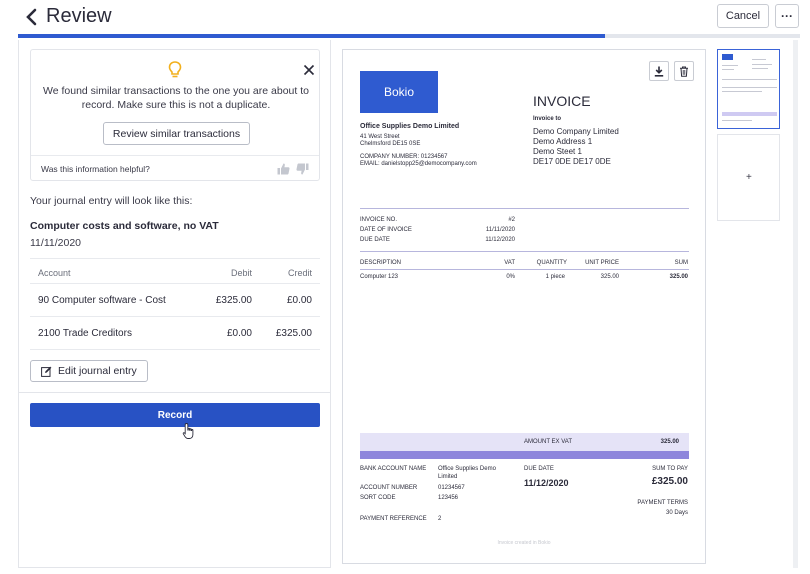 Image resolution: width=810 pixels, height=574 pixels. I want to click on more-options-button: ···, so click(787, 16).